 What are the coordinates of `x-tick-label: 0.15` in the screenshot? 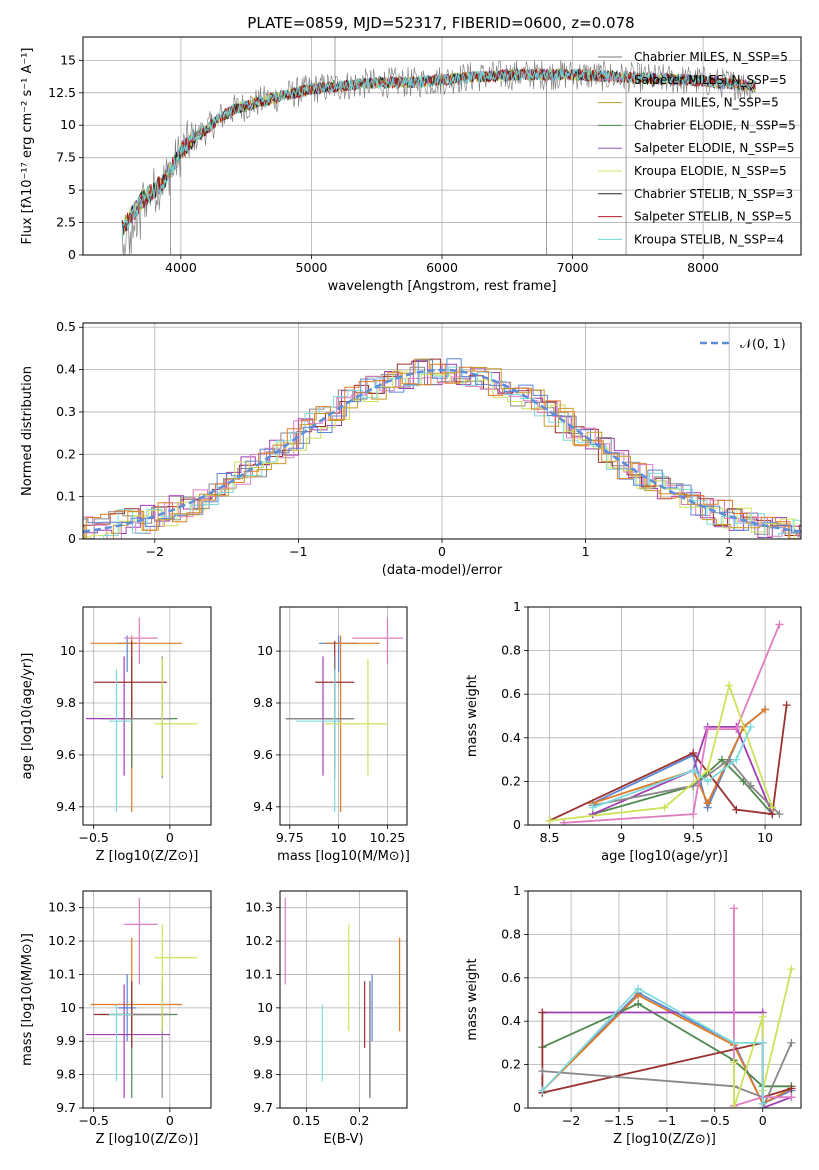 It's located at (307, 1120).